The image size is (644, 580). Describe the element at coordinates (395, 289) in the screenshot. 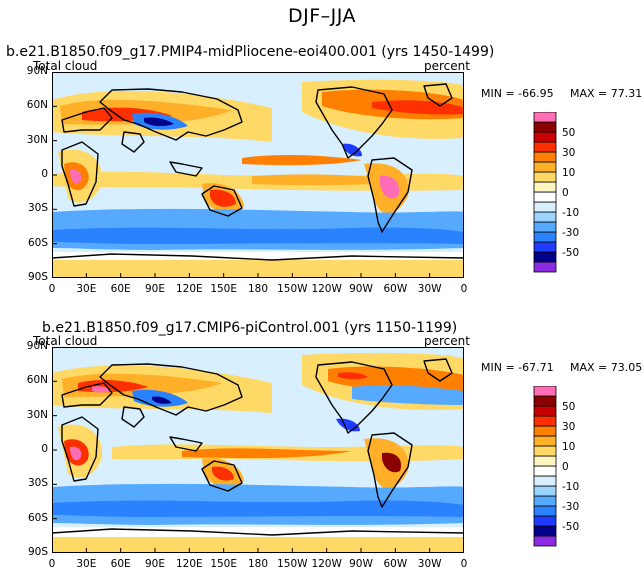

I see `x-tick-label: 60W` at that location.